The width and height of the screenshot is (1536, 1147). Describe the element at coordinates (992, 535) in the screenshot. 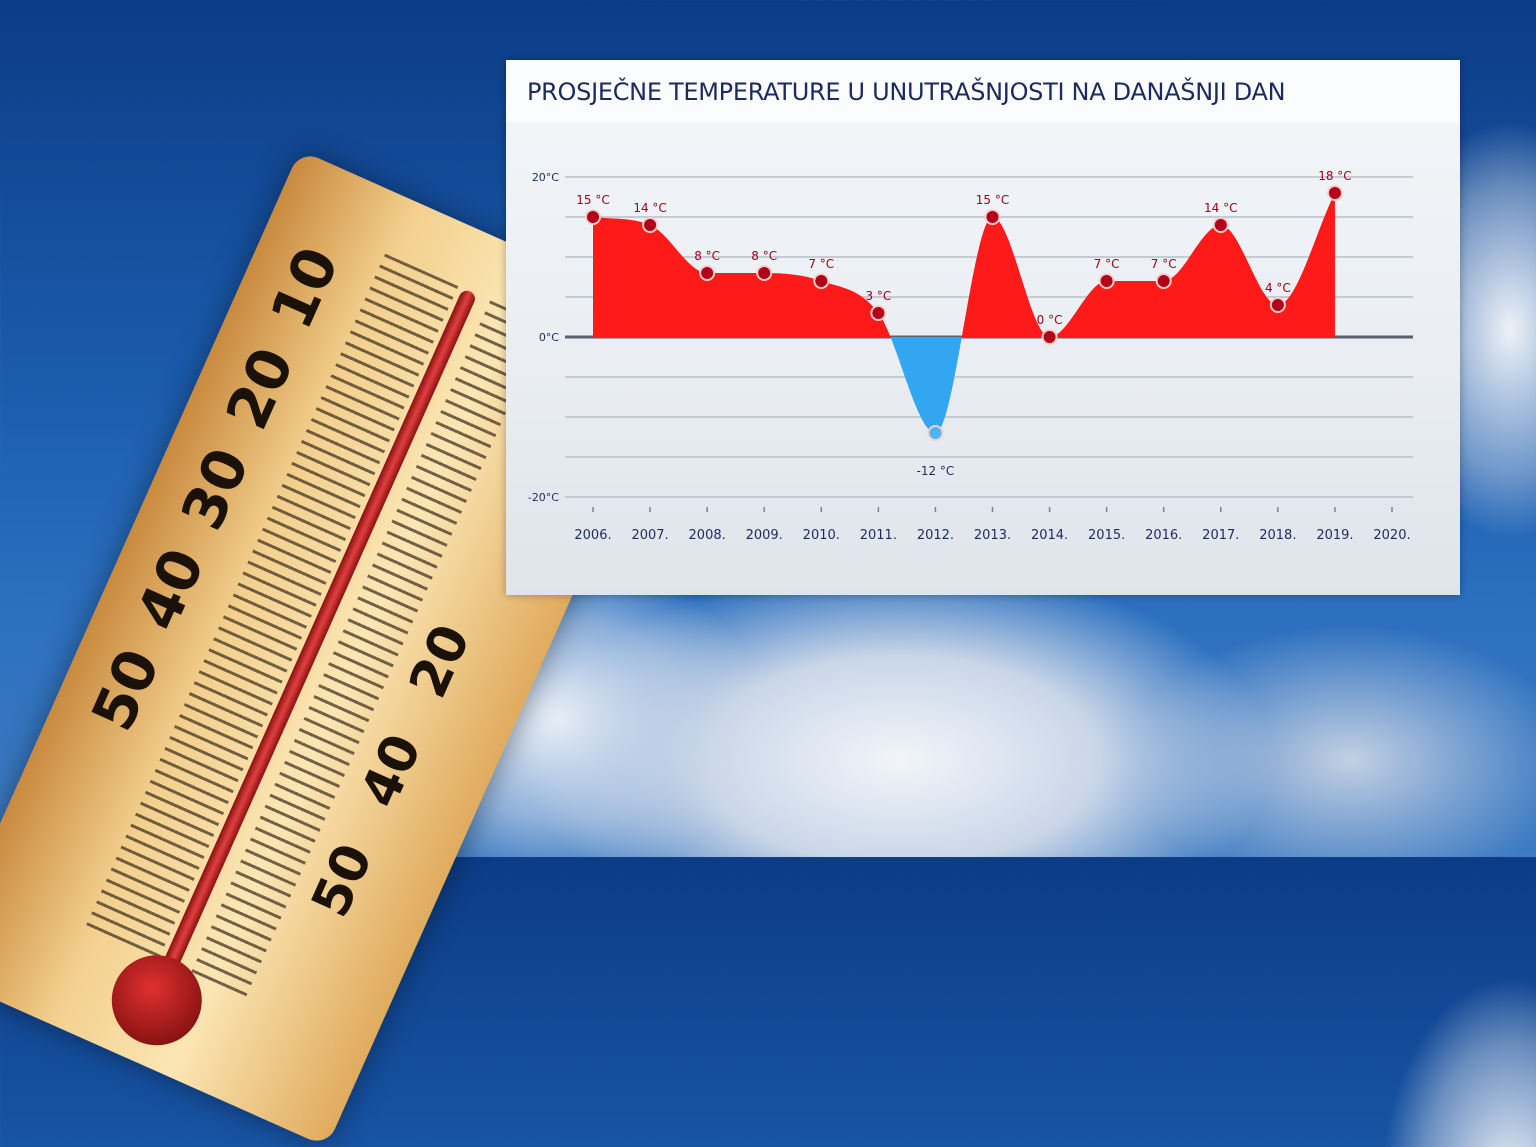

I see `x-tick-label: 2013.` at that location.